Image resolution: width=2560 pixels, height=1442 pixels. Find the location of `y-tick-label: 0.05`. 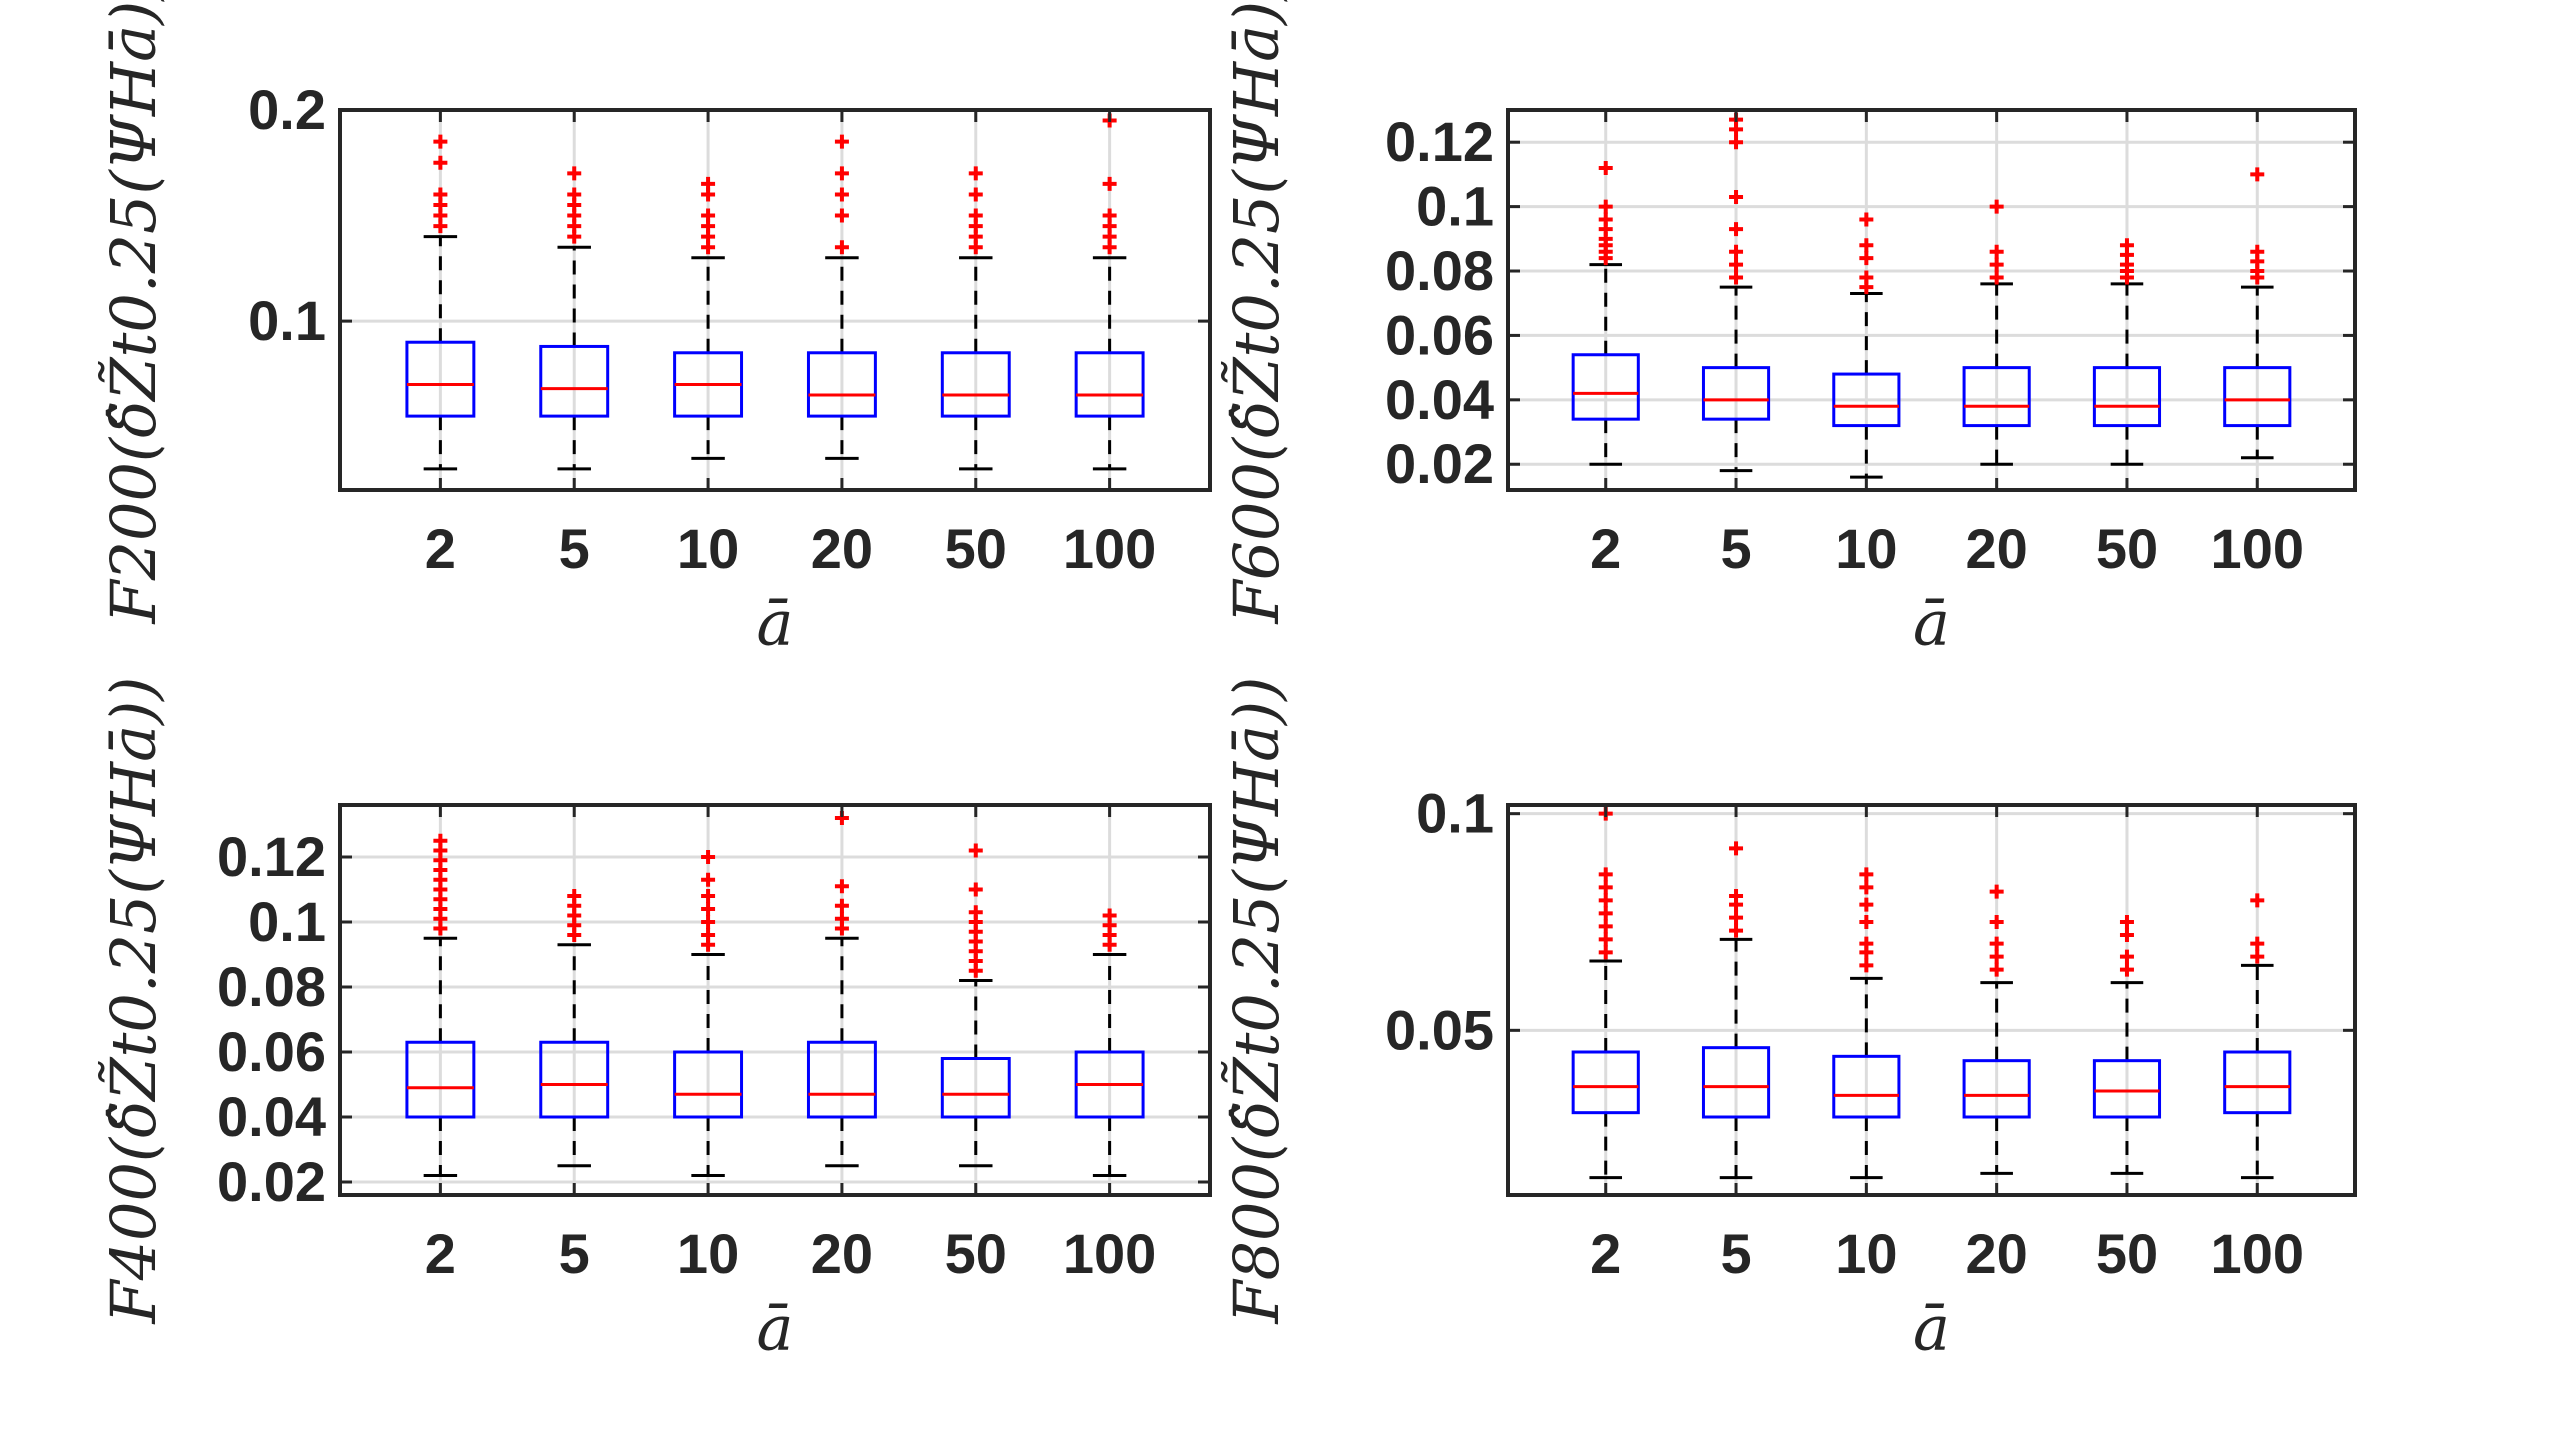

y-tick-label: 0.05 is located at coordinates (1439, 1029).